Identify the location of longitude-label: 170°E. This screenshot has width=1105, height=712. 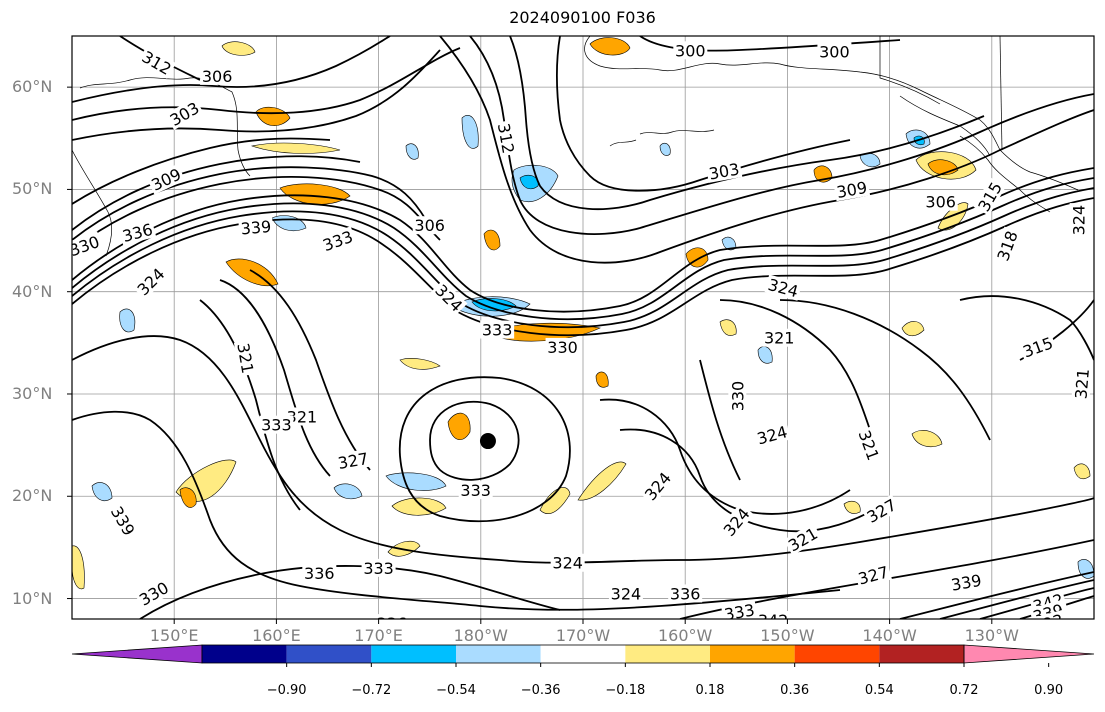
(378, 635).